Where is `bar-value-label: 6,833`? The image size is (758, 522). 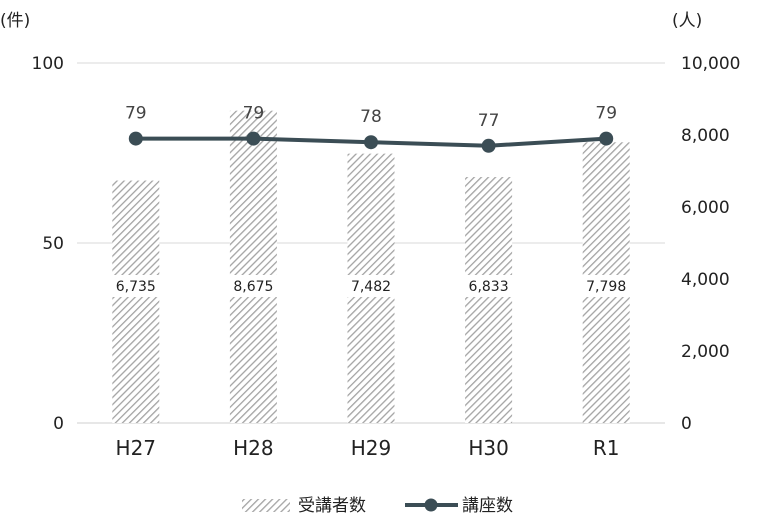 bar-value-label: 6,833 is located at coordinates (489, 287).